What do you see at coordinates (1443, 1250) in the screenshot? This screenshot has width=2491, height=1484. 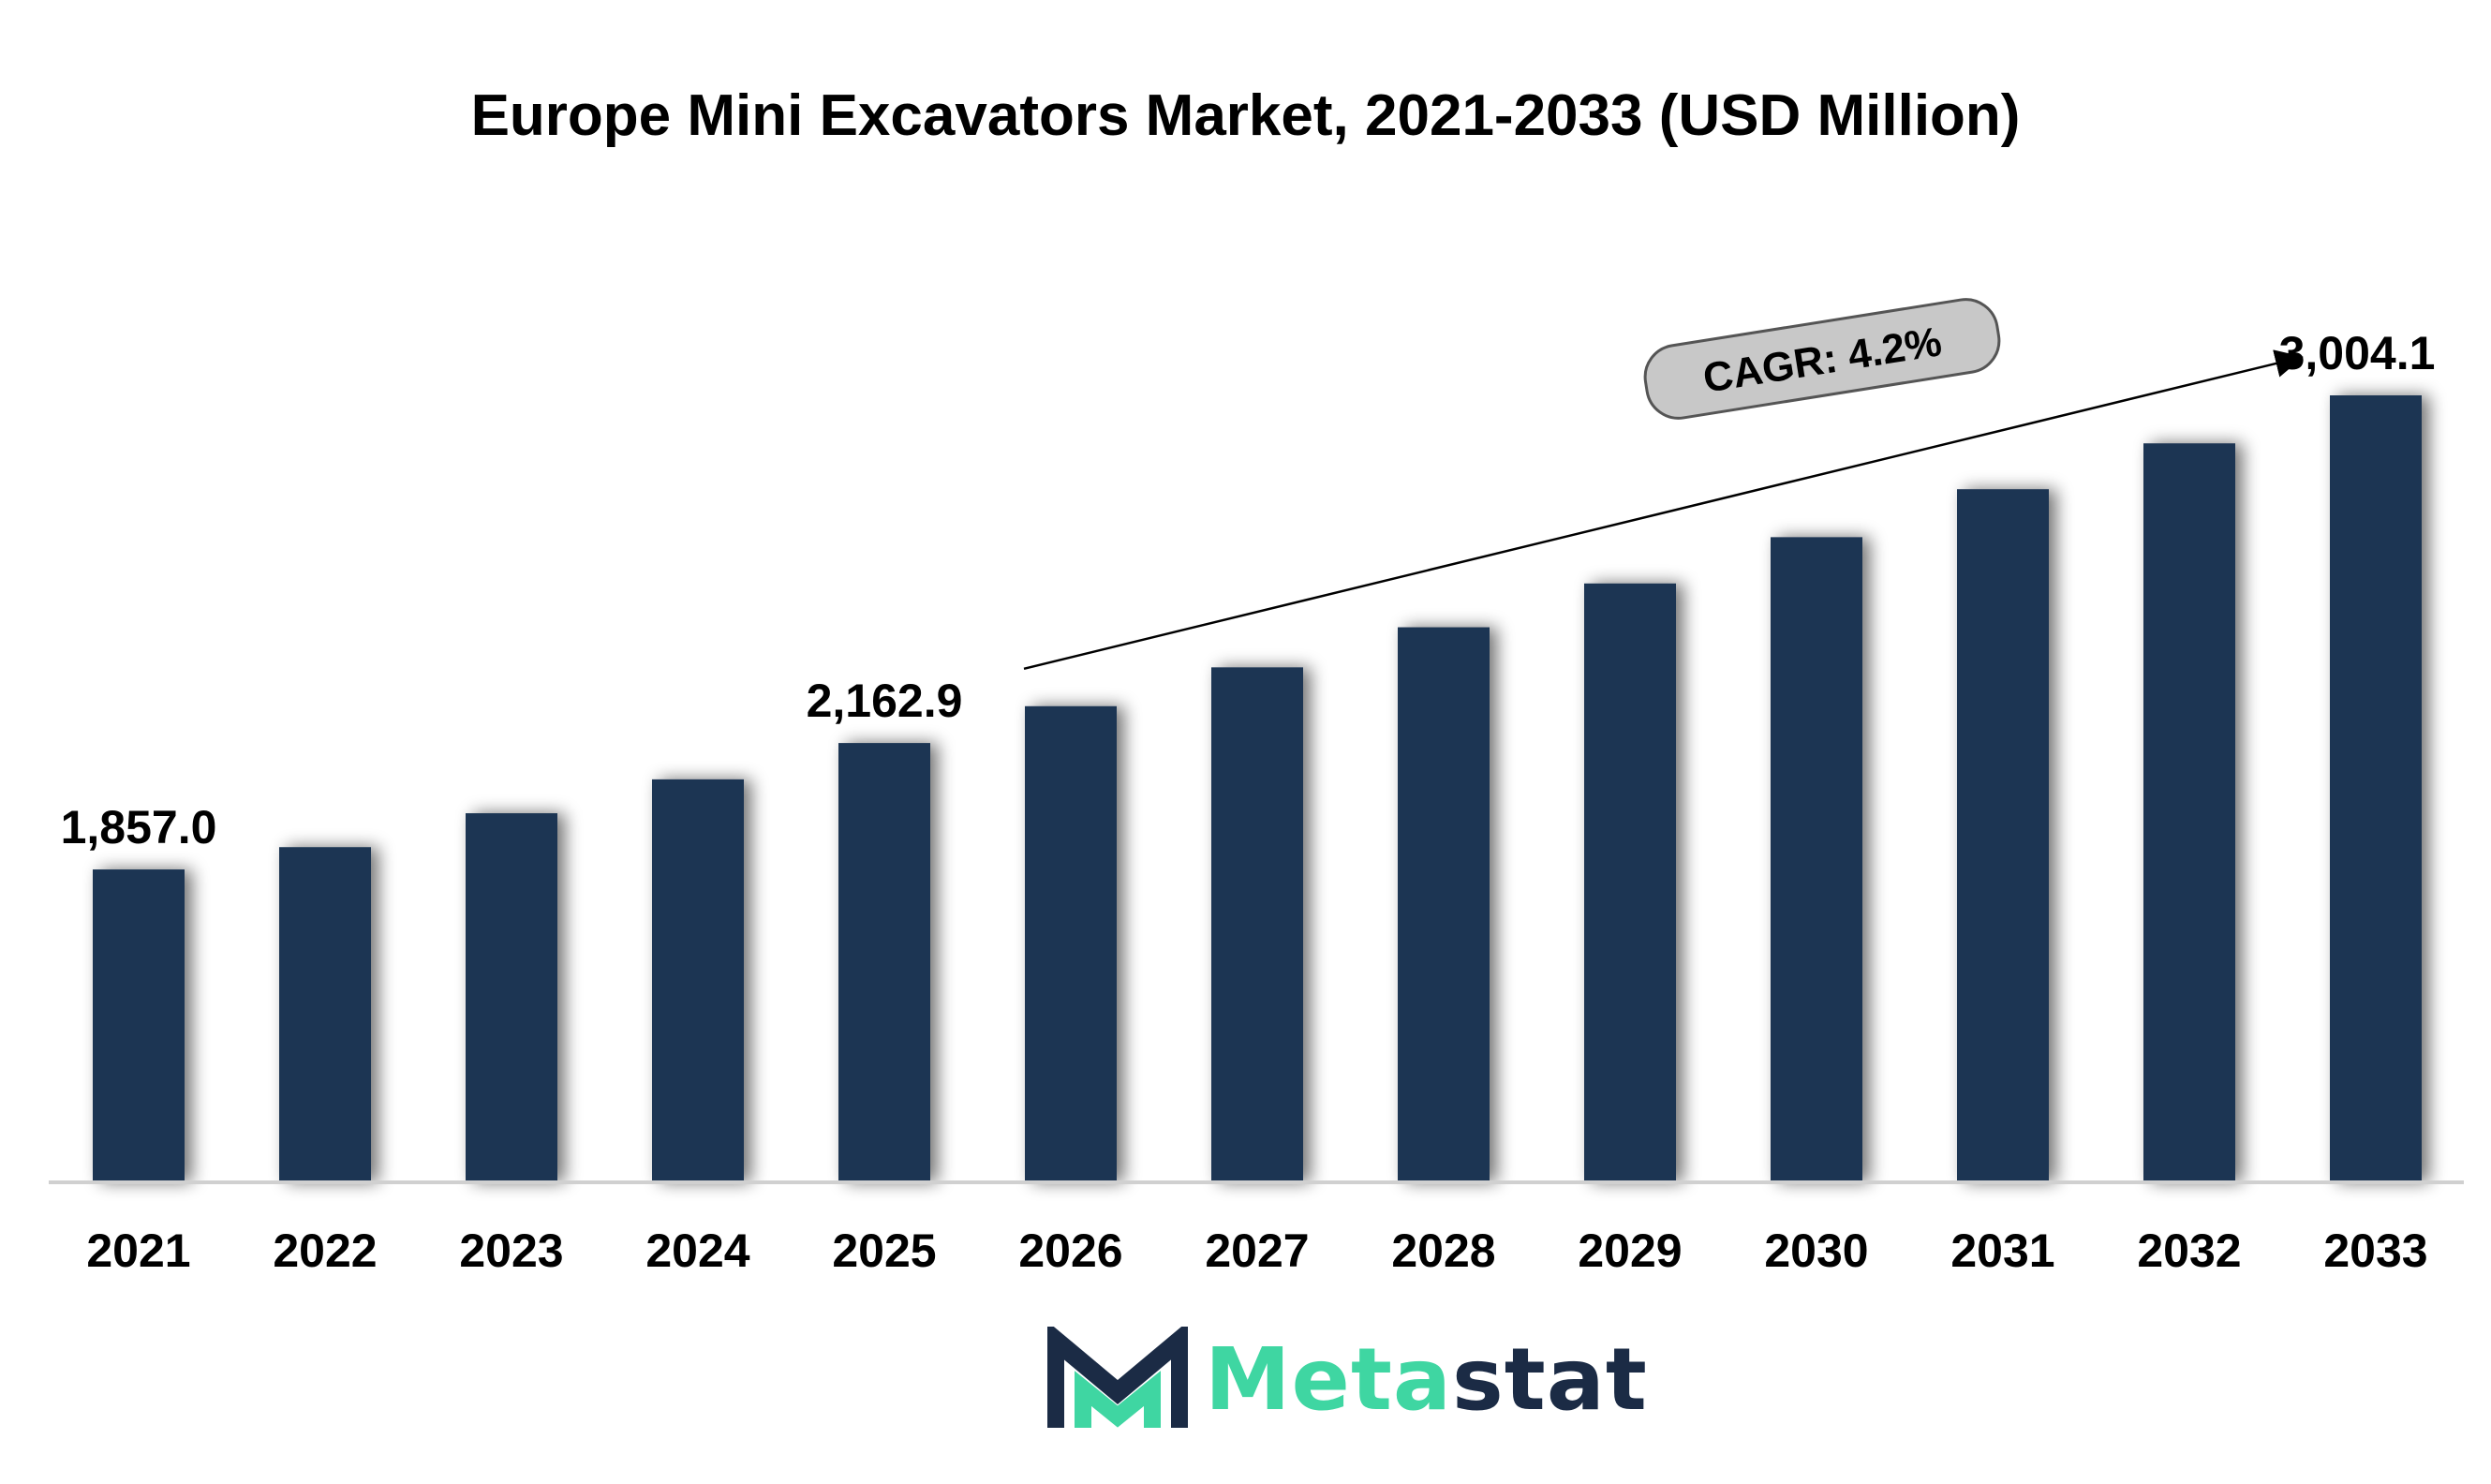 I see `x-tick-2028: 2028` at bounding box center [1443, 1250].